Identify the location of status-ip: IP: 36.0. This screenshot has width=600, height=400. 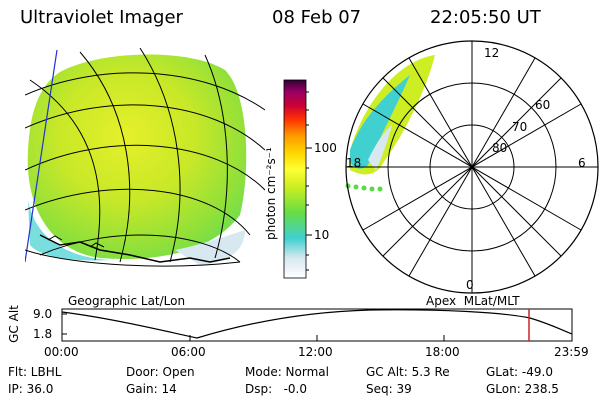
(31, 389).